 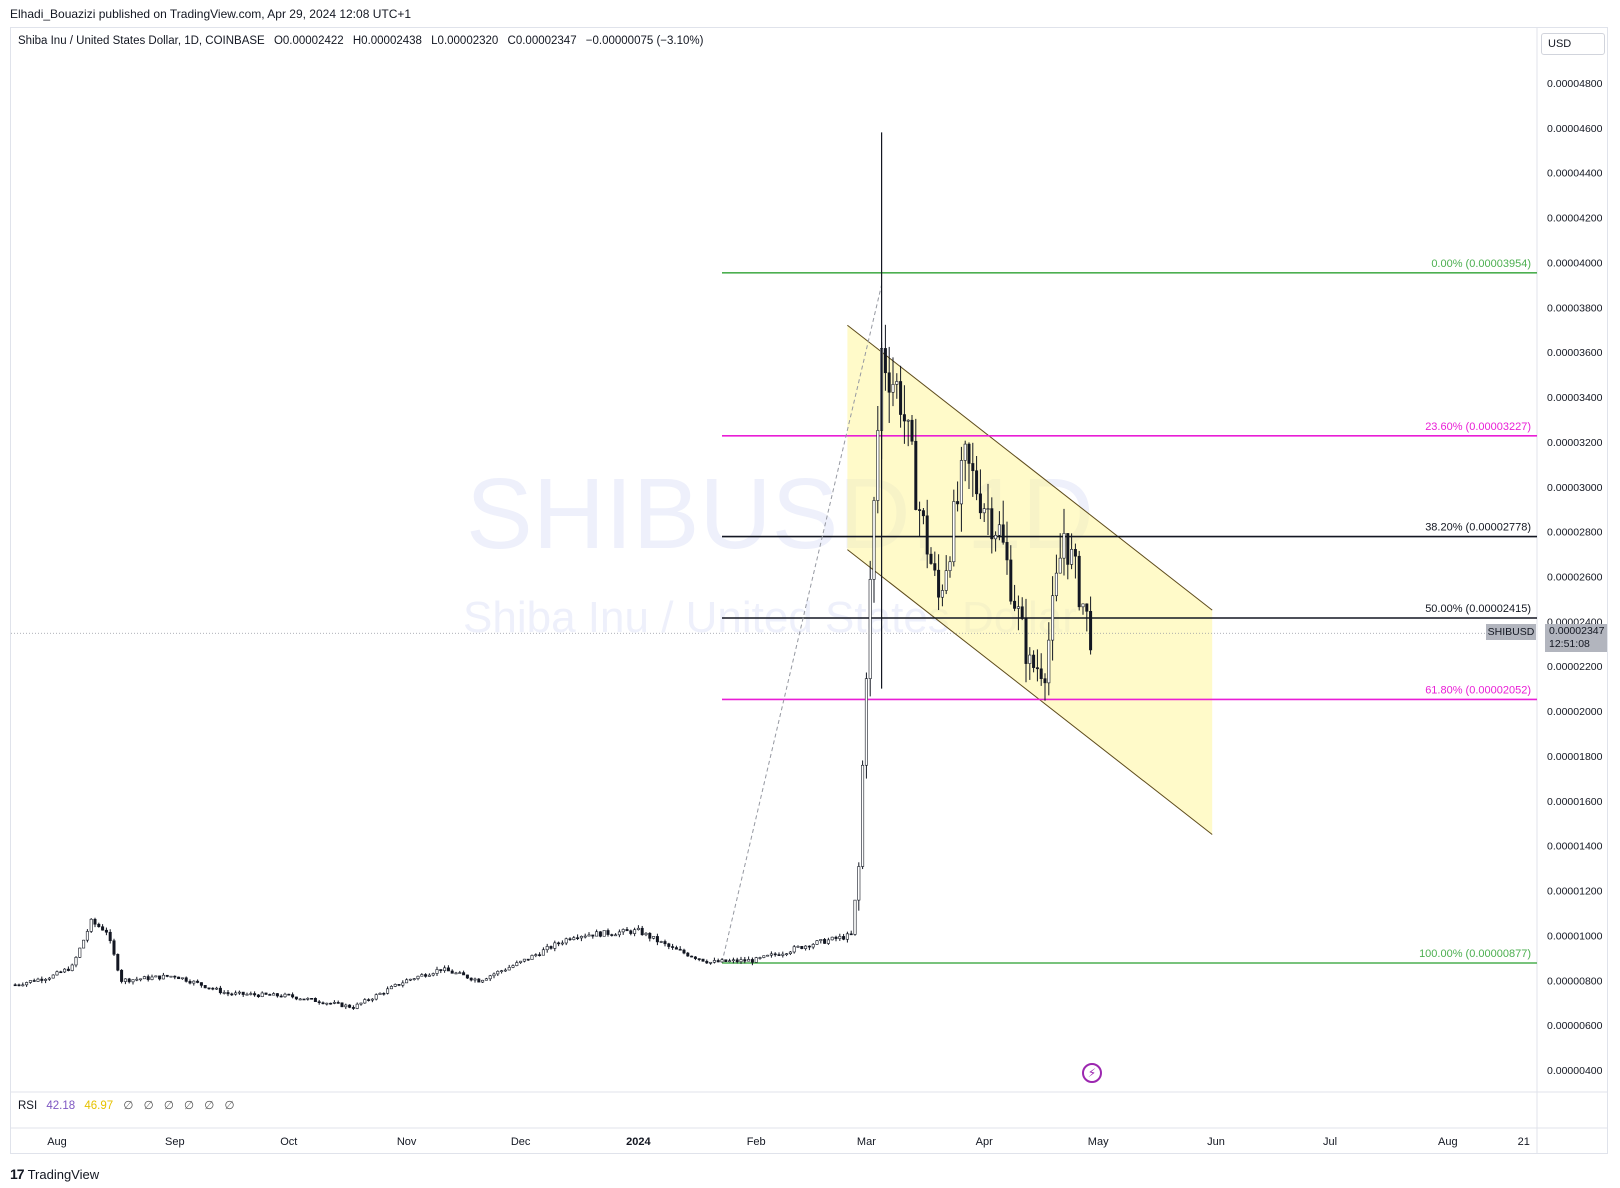 What do you see at coordinates (1575, 981) in the screenshot?
I see `price-axis-tick: 0.00000800` at bounding box center [1575, 981].